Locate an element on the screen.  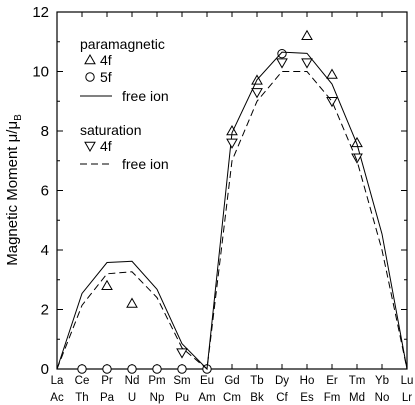
y-tick-label: 6 is located at coordinates (45, 191).